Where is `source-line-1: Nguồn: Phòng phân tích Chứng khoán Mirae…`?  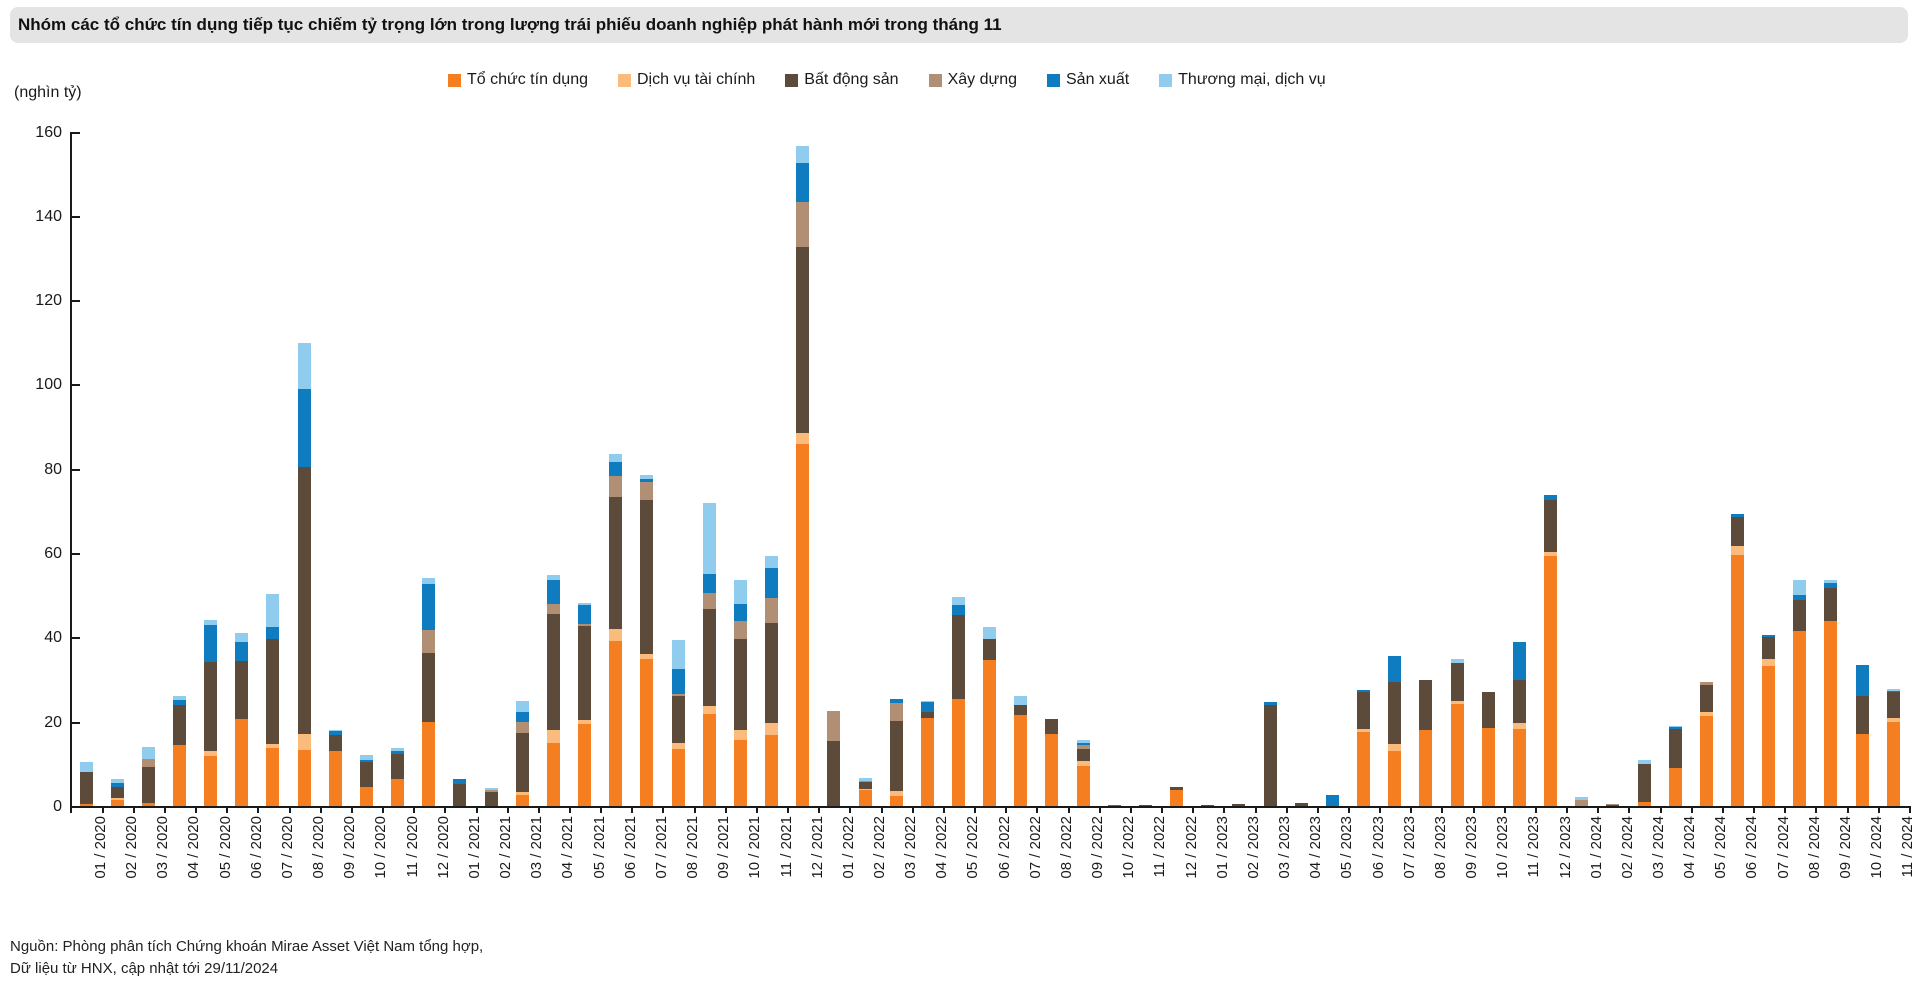 source-line-1: Nguồn: Phòng phân tích Chứng khoán Mirae… is located at coordinates (247, 946).